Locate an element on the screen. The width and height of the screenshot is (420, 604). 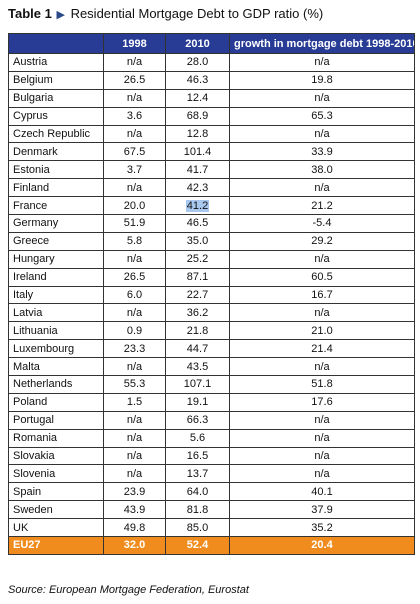
cell-1998: 5.8 is located at coordinates (134, 241).